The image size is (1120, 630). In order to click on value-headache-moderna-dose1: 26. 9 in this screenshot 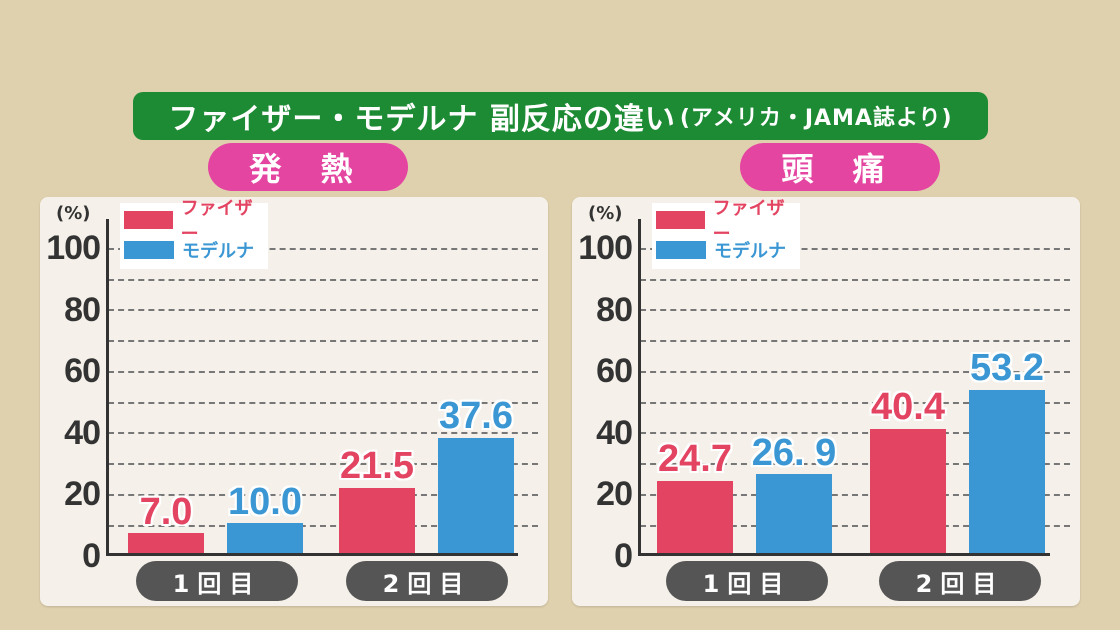, I will do `click(794, 453)`.